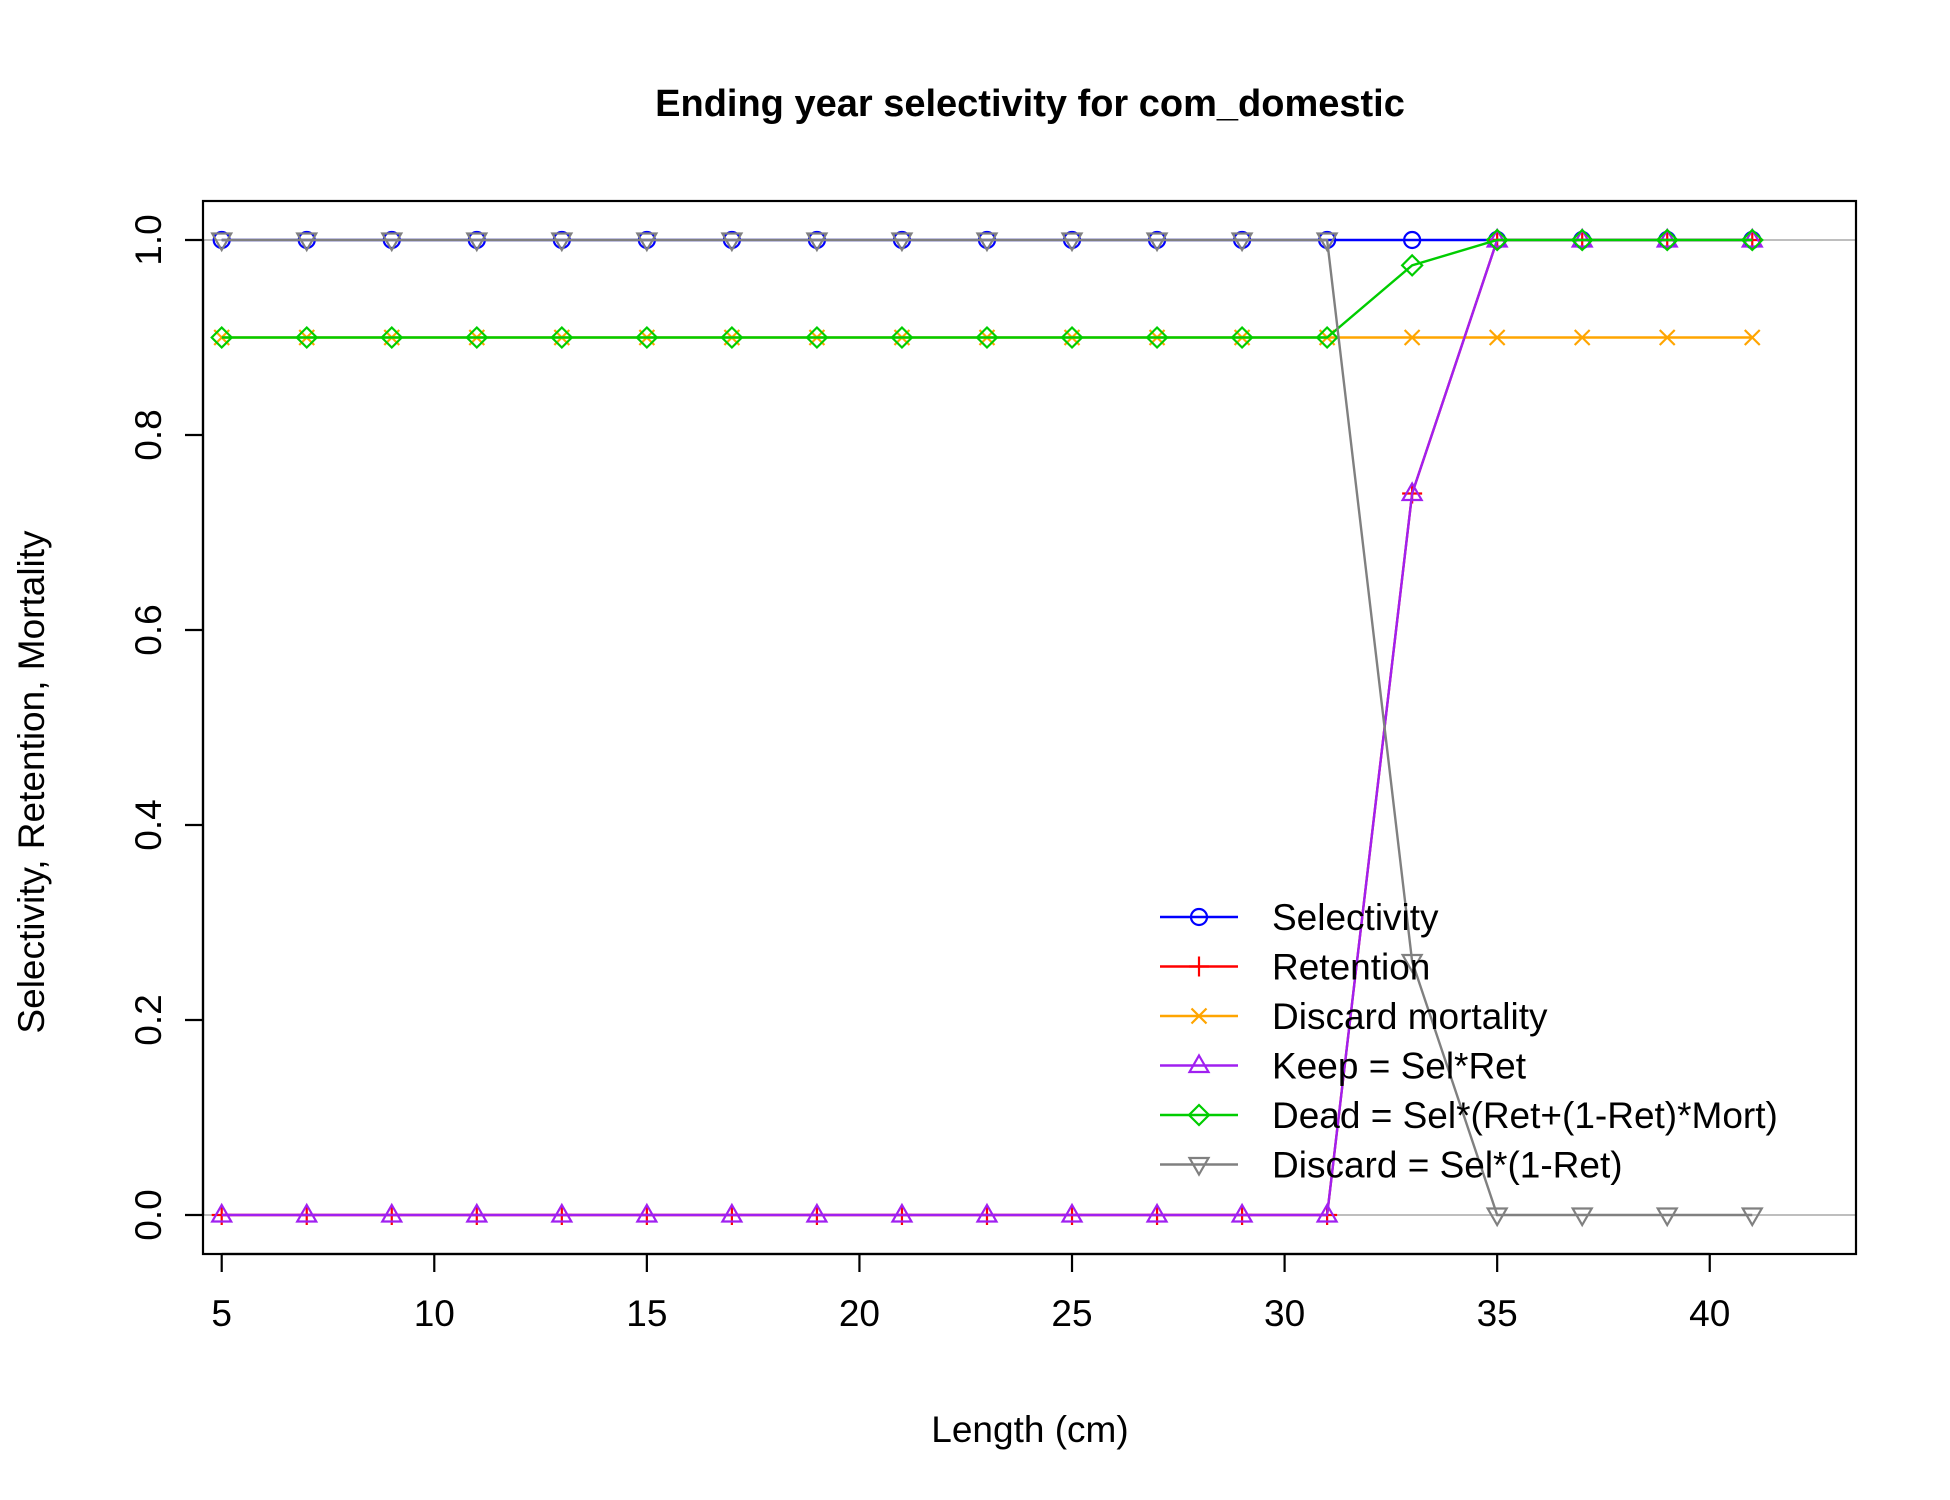  Describe the element at coordinates (859, 1313) in the screenshot. I see `x-tick-label: 20` at that location.